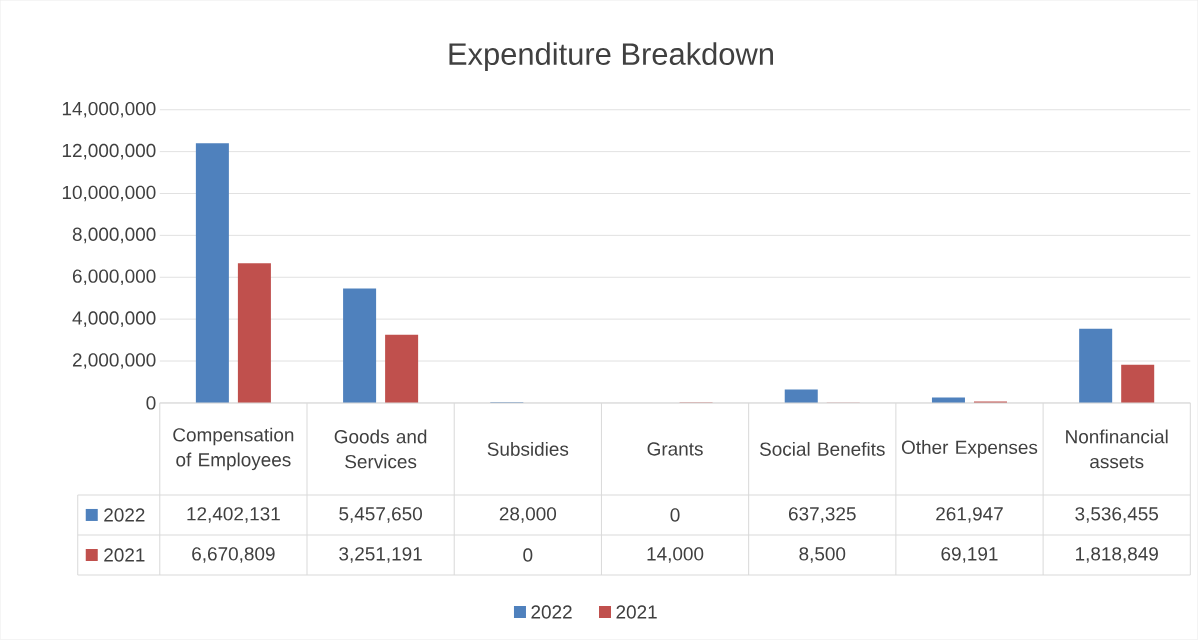 The width and height of the screenshot is (1198, 640). Describe the element at coordinates (124, 555) in the screenshot. I see `legend-label: 2021` at that location.